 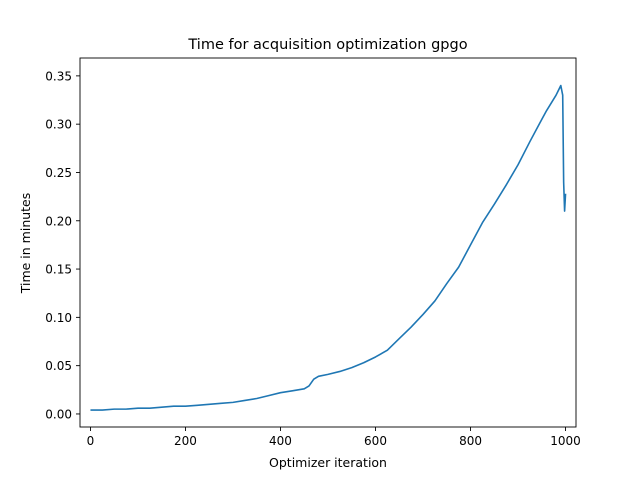 What do you see at coordinates (280, 441) in the screenshot?
I see `x-tick-label: 400` at bounding box center [280, 441].